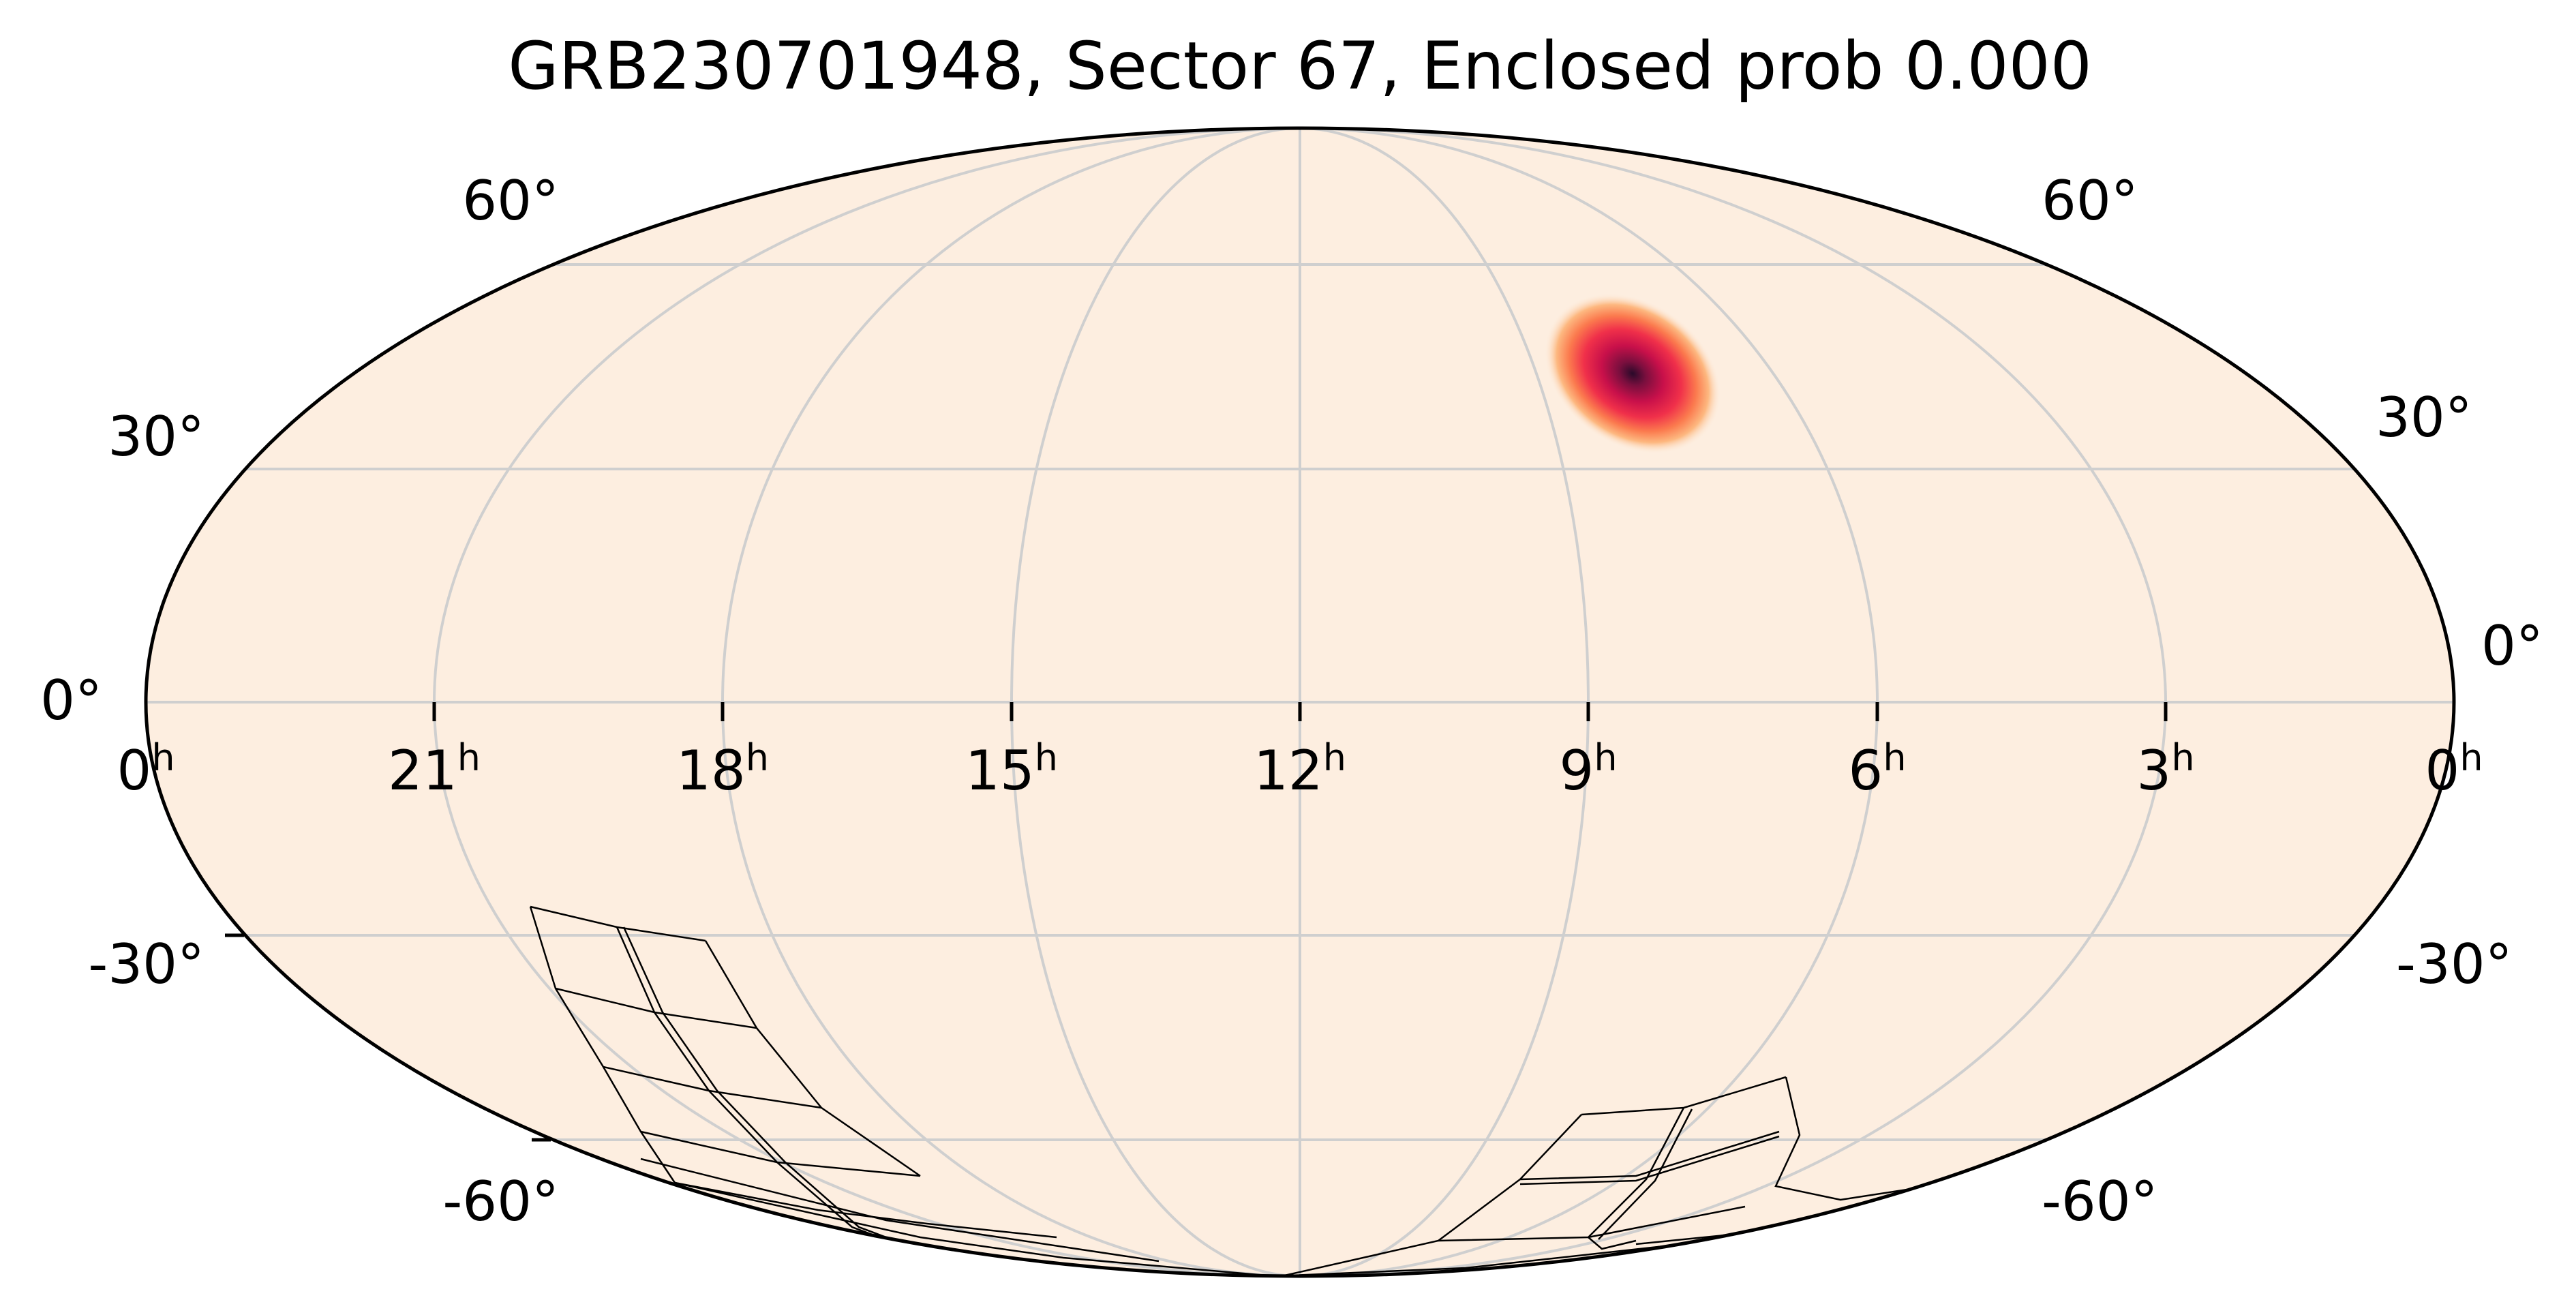 Image resolution: width=2576 pixels, height=1315 pixels. Describe the element at coordinates (2090, 201) in the screenshot. I see `dec-label-60-right: 60°` at that location.